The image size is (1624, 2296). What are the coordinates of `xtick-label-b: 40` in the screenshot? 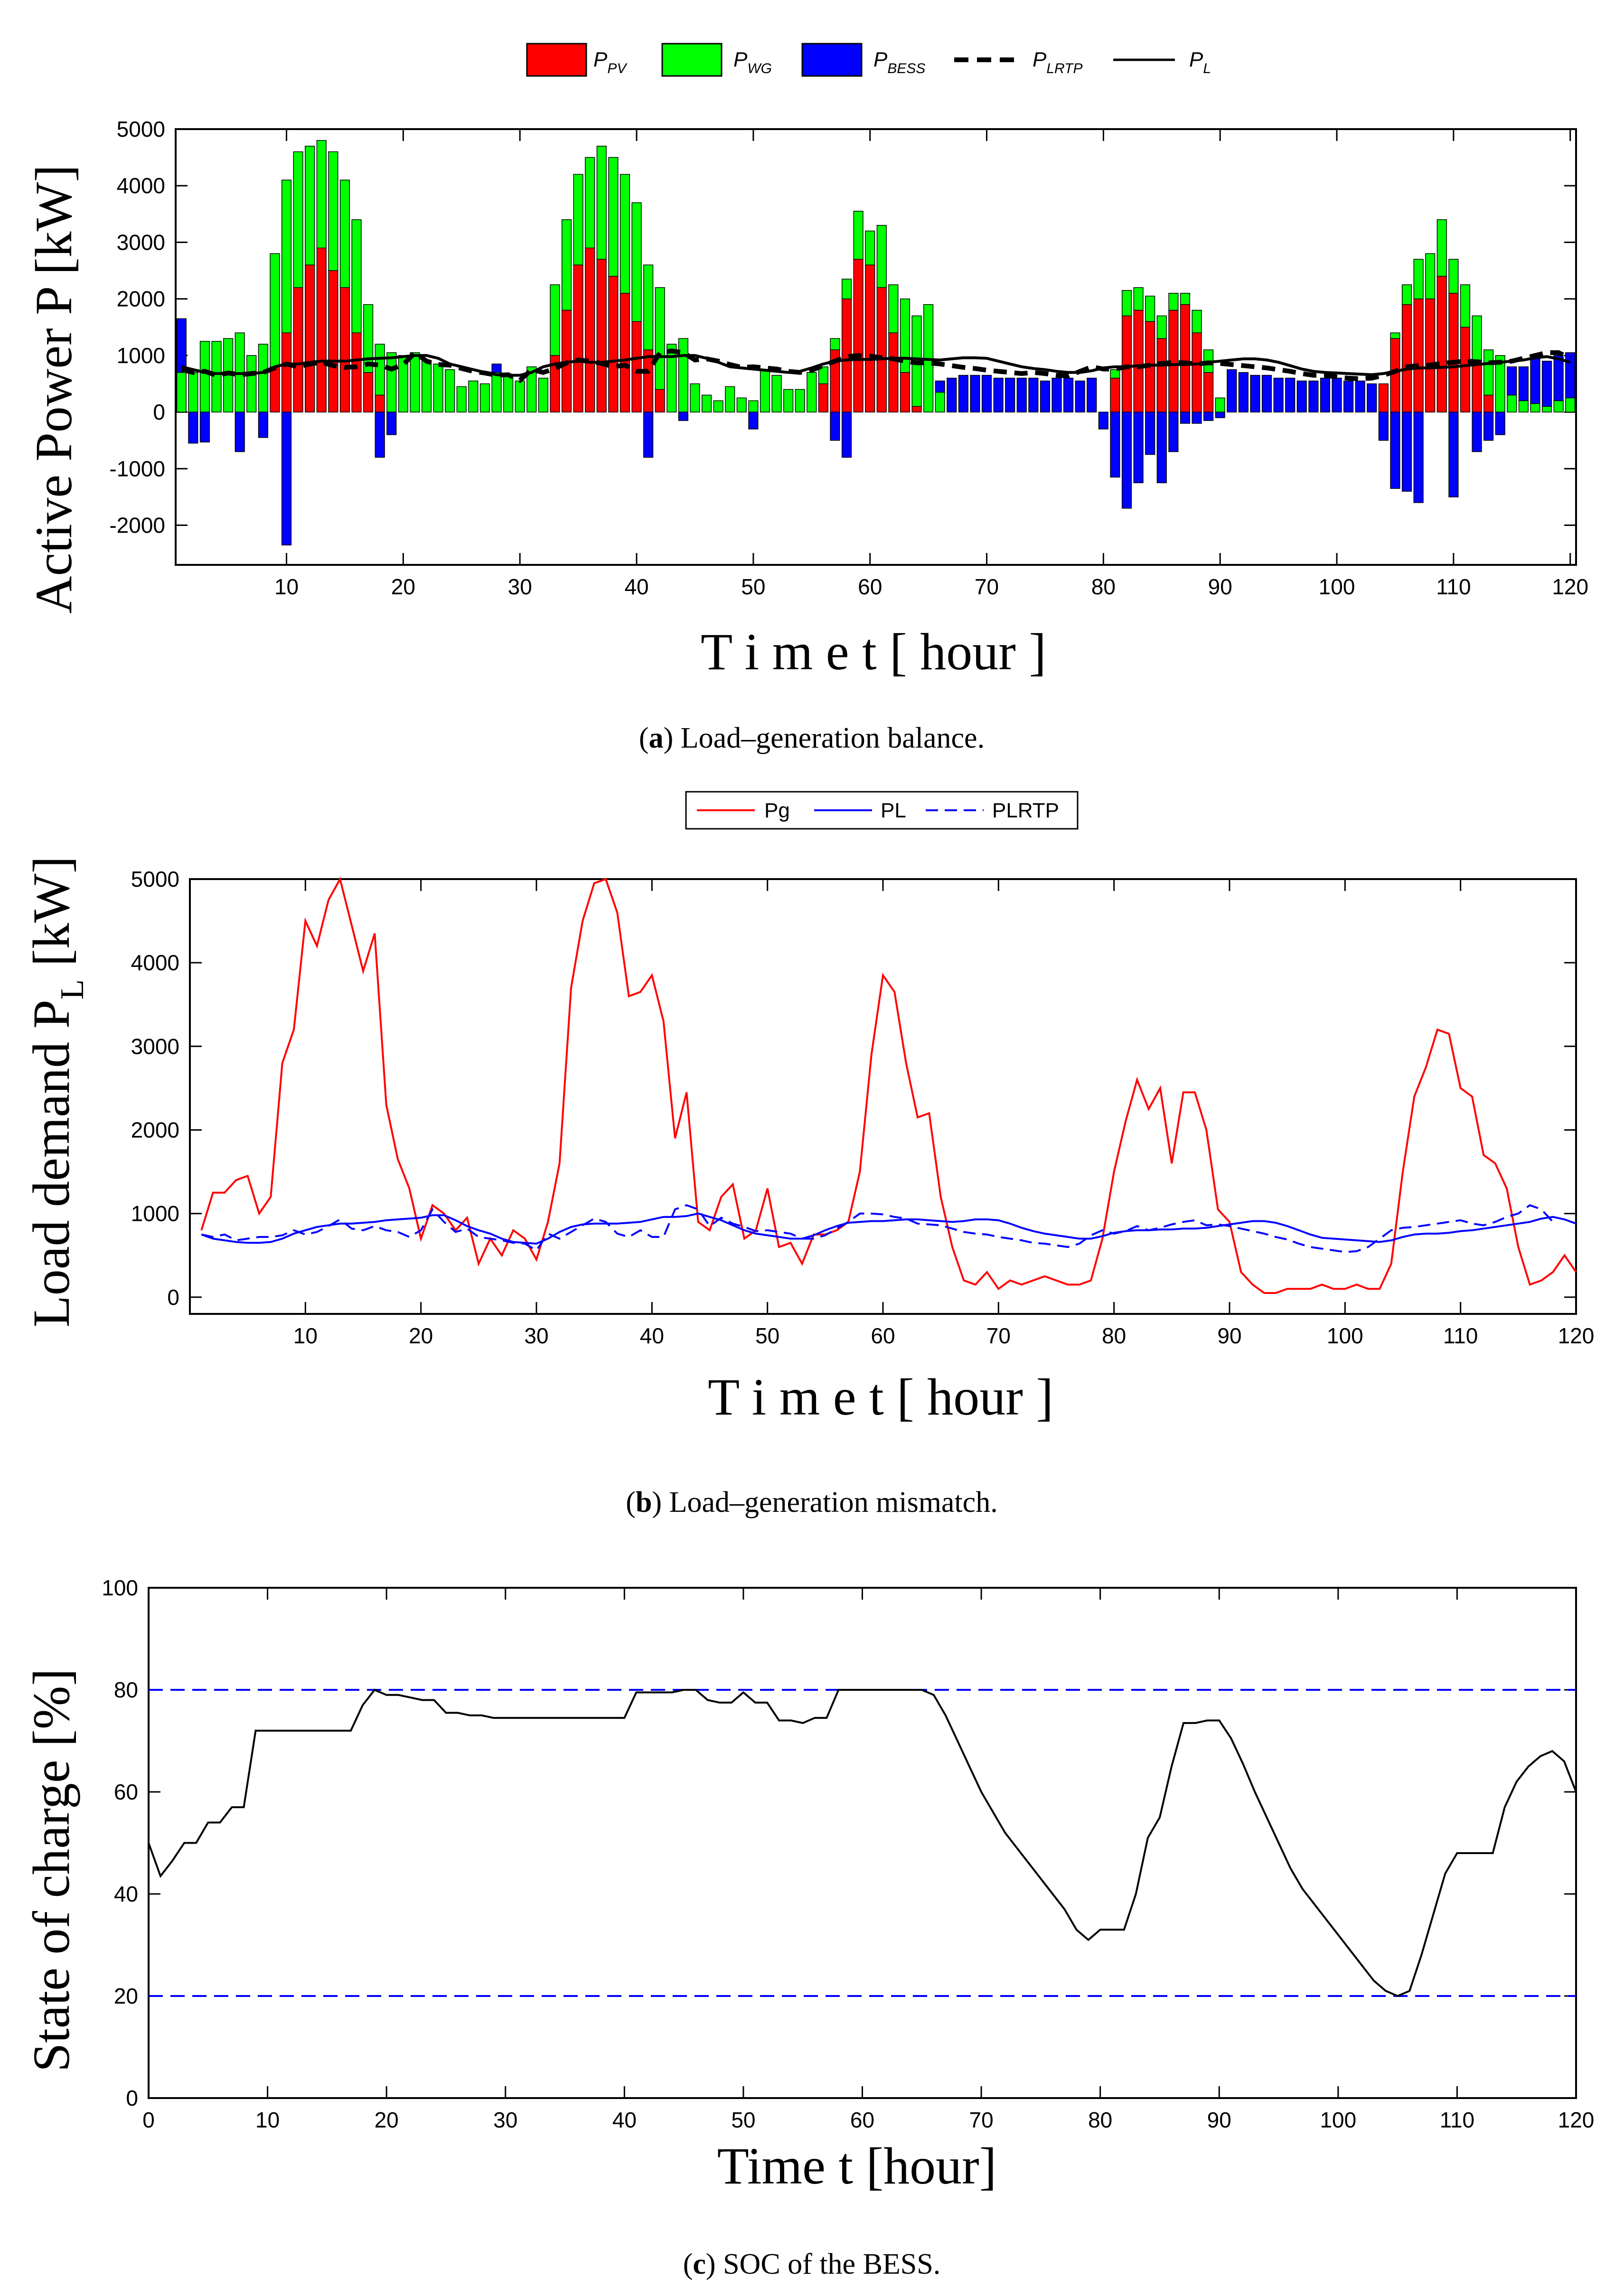 It's located at (652, 1336).